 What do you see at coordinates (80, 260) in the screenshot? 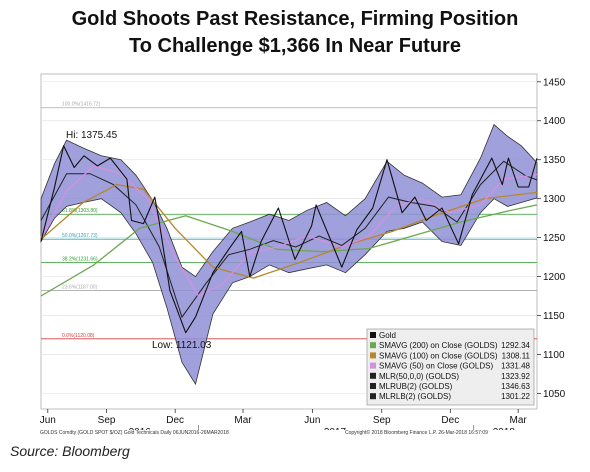
I see `fib-label-3: 38.2%(1231.66)` at bounding box center [80, 260].